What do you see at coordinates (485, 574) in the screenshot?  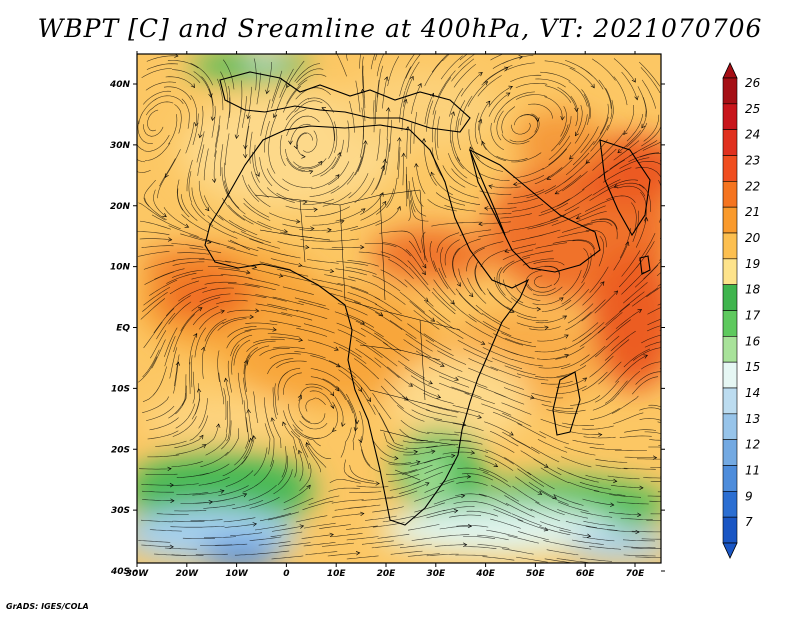 I see `x-tick-label: 40E` at bounding box center [485, 574].